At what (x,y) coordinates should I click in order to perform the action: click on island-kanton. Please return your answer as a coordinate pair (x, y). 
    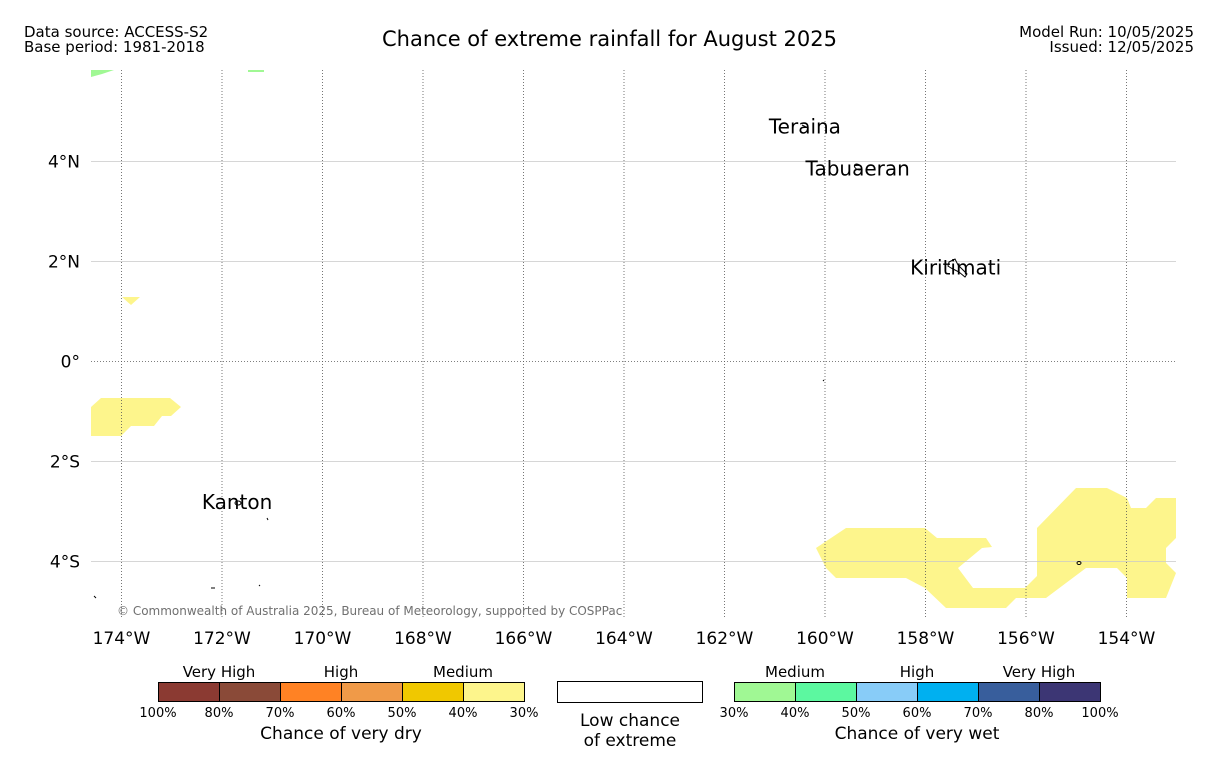
    Looking at the image, I should click on (238, 503).